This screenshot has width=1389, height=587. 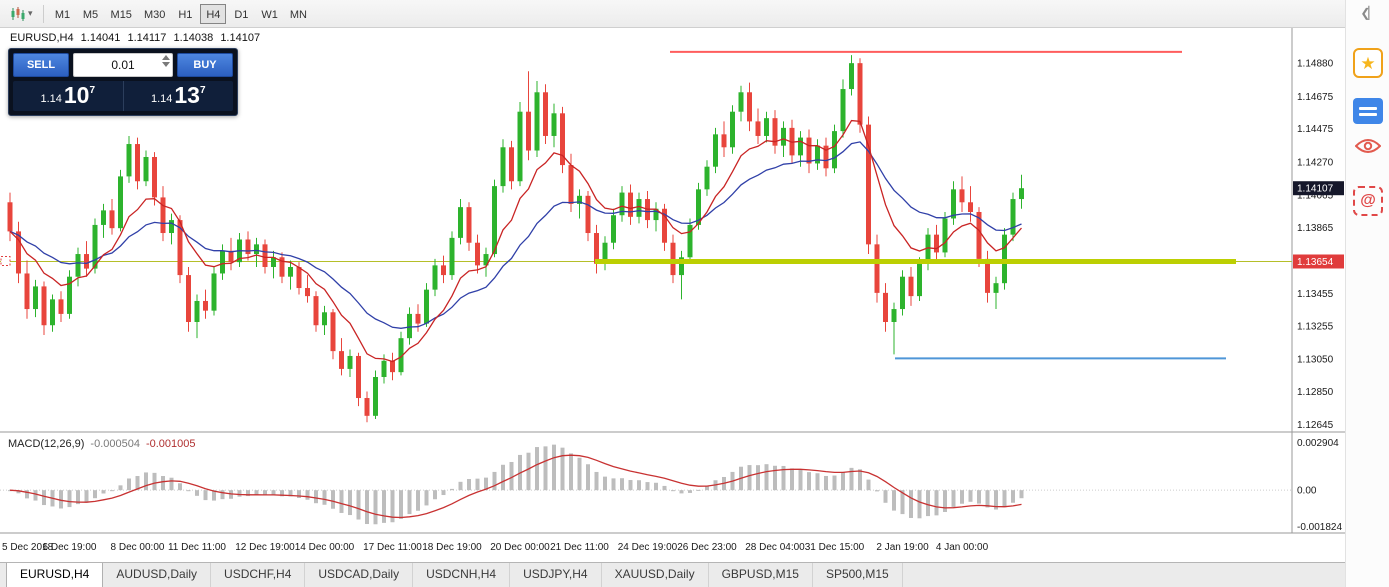 What do you see at coordinates (902, 547) in the screenshot?
I see `svg-text: 2 Jan 19:00` at bounding box center [902, 547].